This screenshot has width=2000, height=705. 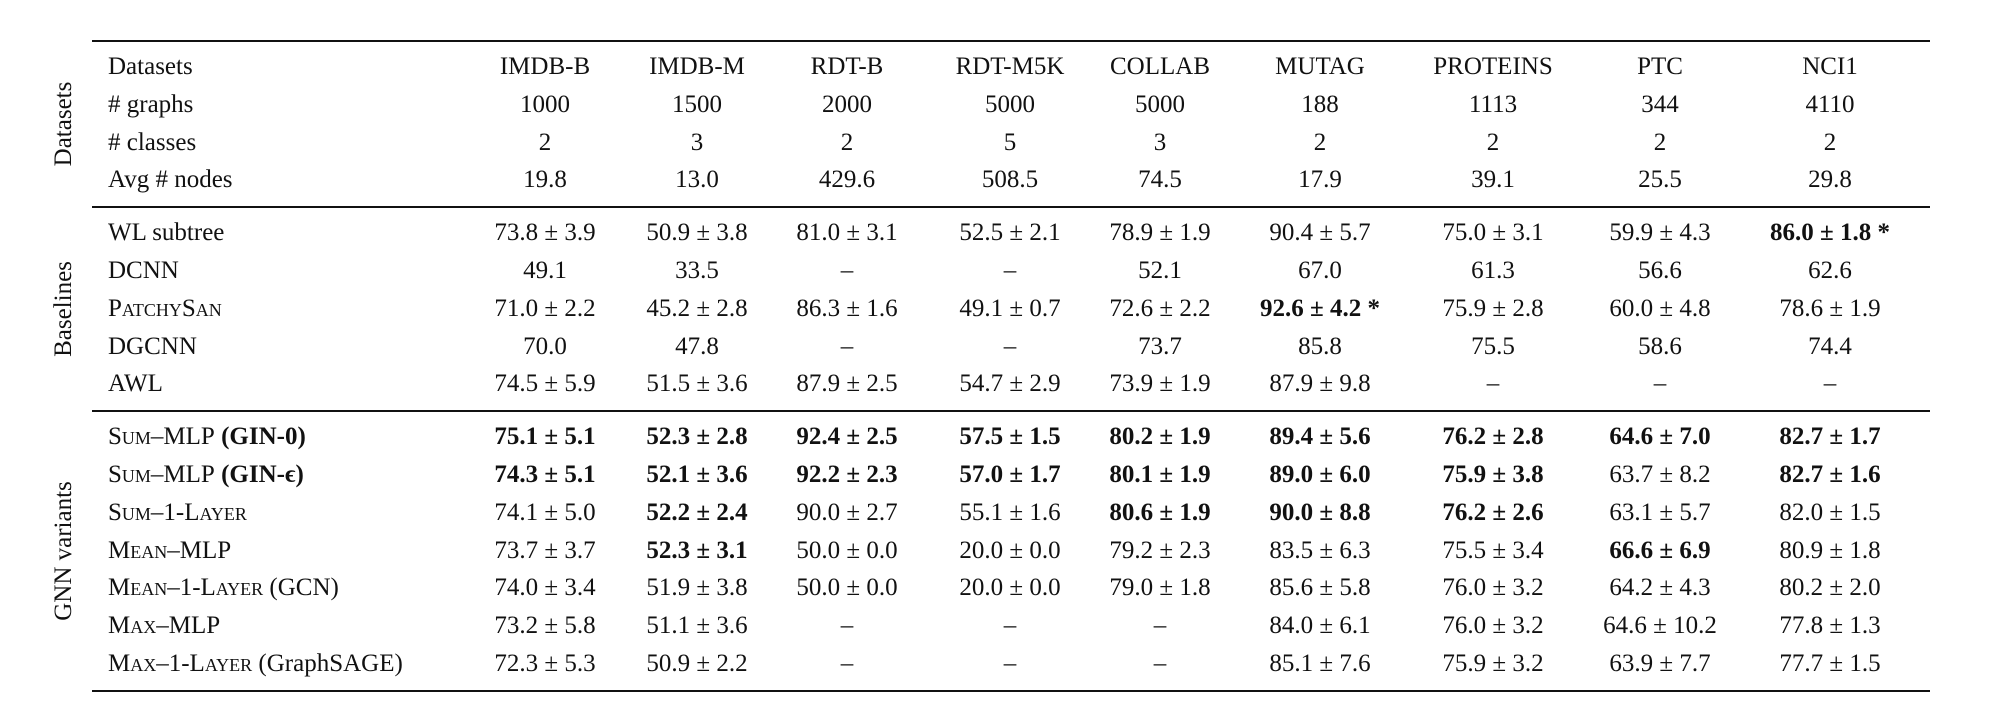 I want to click on table-cell: 75.9 ± 3.8, so click(x=1493, y=474).